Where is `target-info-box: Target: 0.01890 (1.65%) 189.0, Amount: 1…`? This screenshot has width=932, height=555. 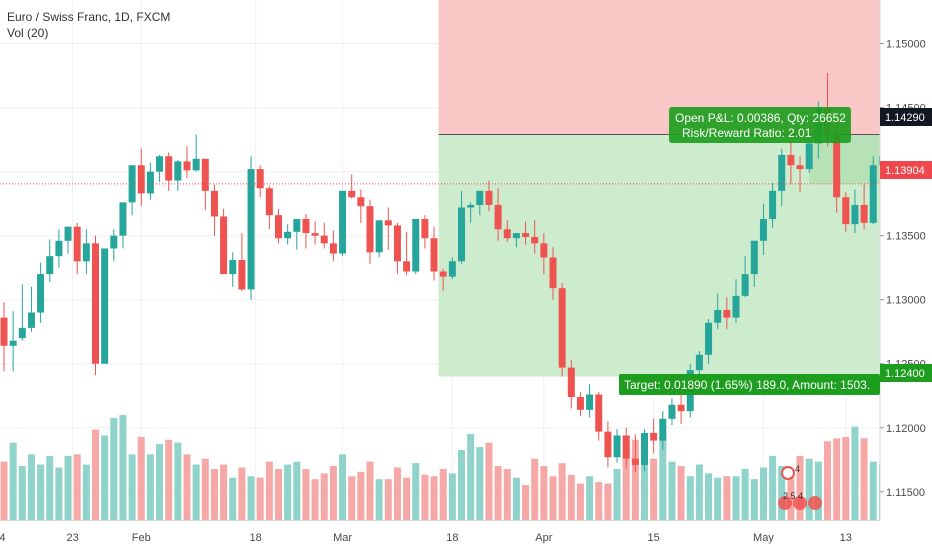
target-info-box: Target: 0.01890 (1.65%) 189.0, Amount: 1… is located at coordinates (749, 384).